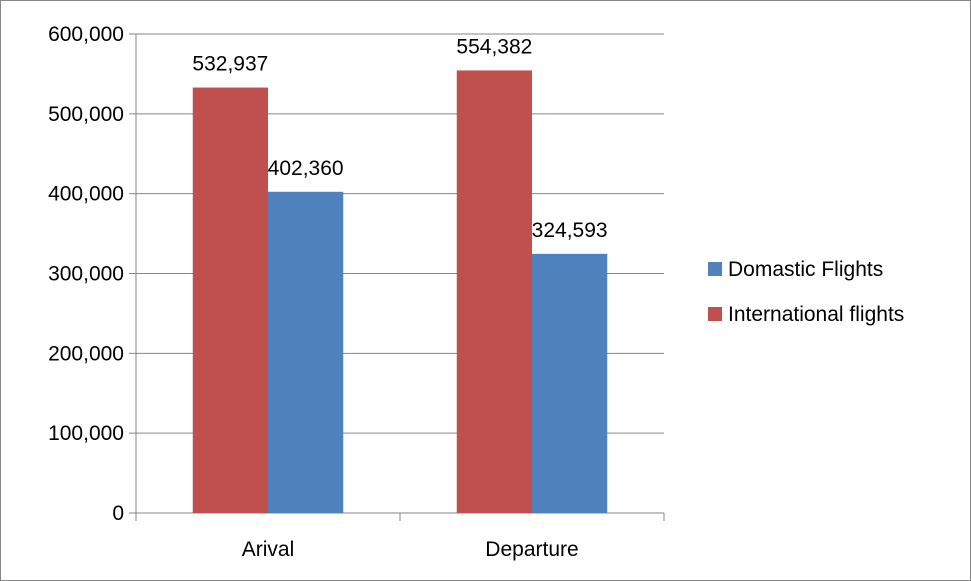 The width and height of the screenshot is (971, 581). Describe the element at coordinates (86, 34) in the screenshot. I see `y-tick-label: 600,000` at that location.